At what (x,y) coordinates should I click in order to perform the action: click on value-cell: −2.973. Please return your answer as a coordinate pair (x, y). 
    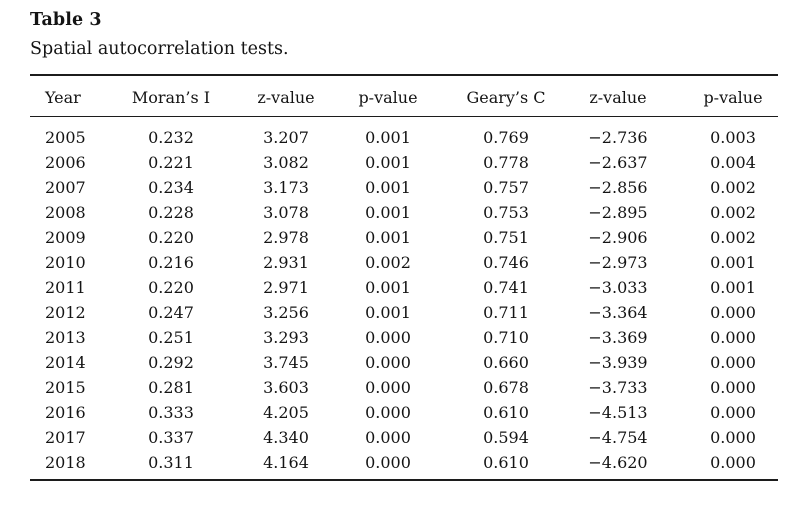
    Looking at the image, I should click on (618, 262).